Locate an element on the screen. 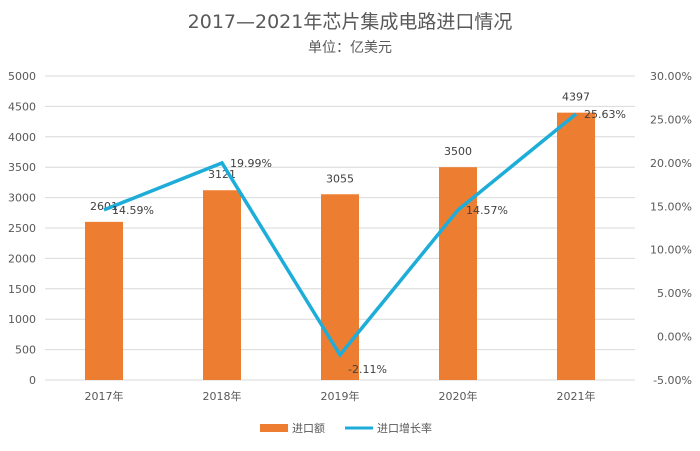  legend-label-bar: 进口额 is located at coordinates (308, 428).